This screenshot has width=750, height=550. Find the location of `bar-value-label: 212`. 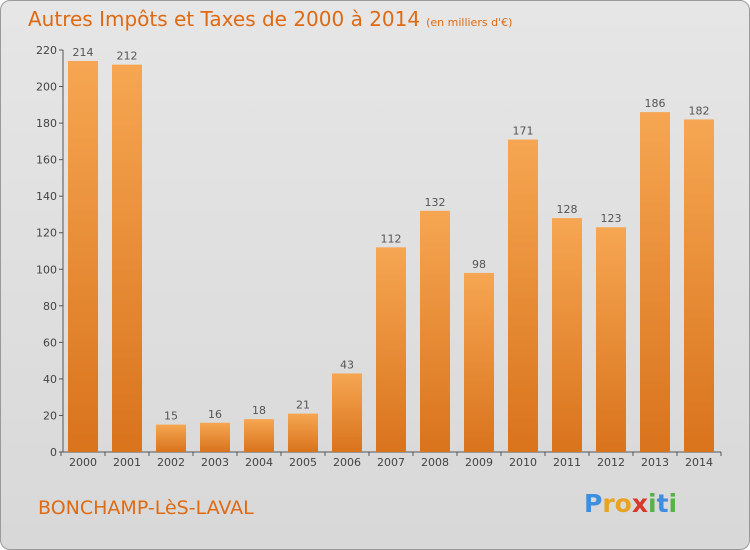

bar-value-label: 212 is located at coordinates (127, 56).